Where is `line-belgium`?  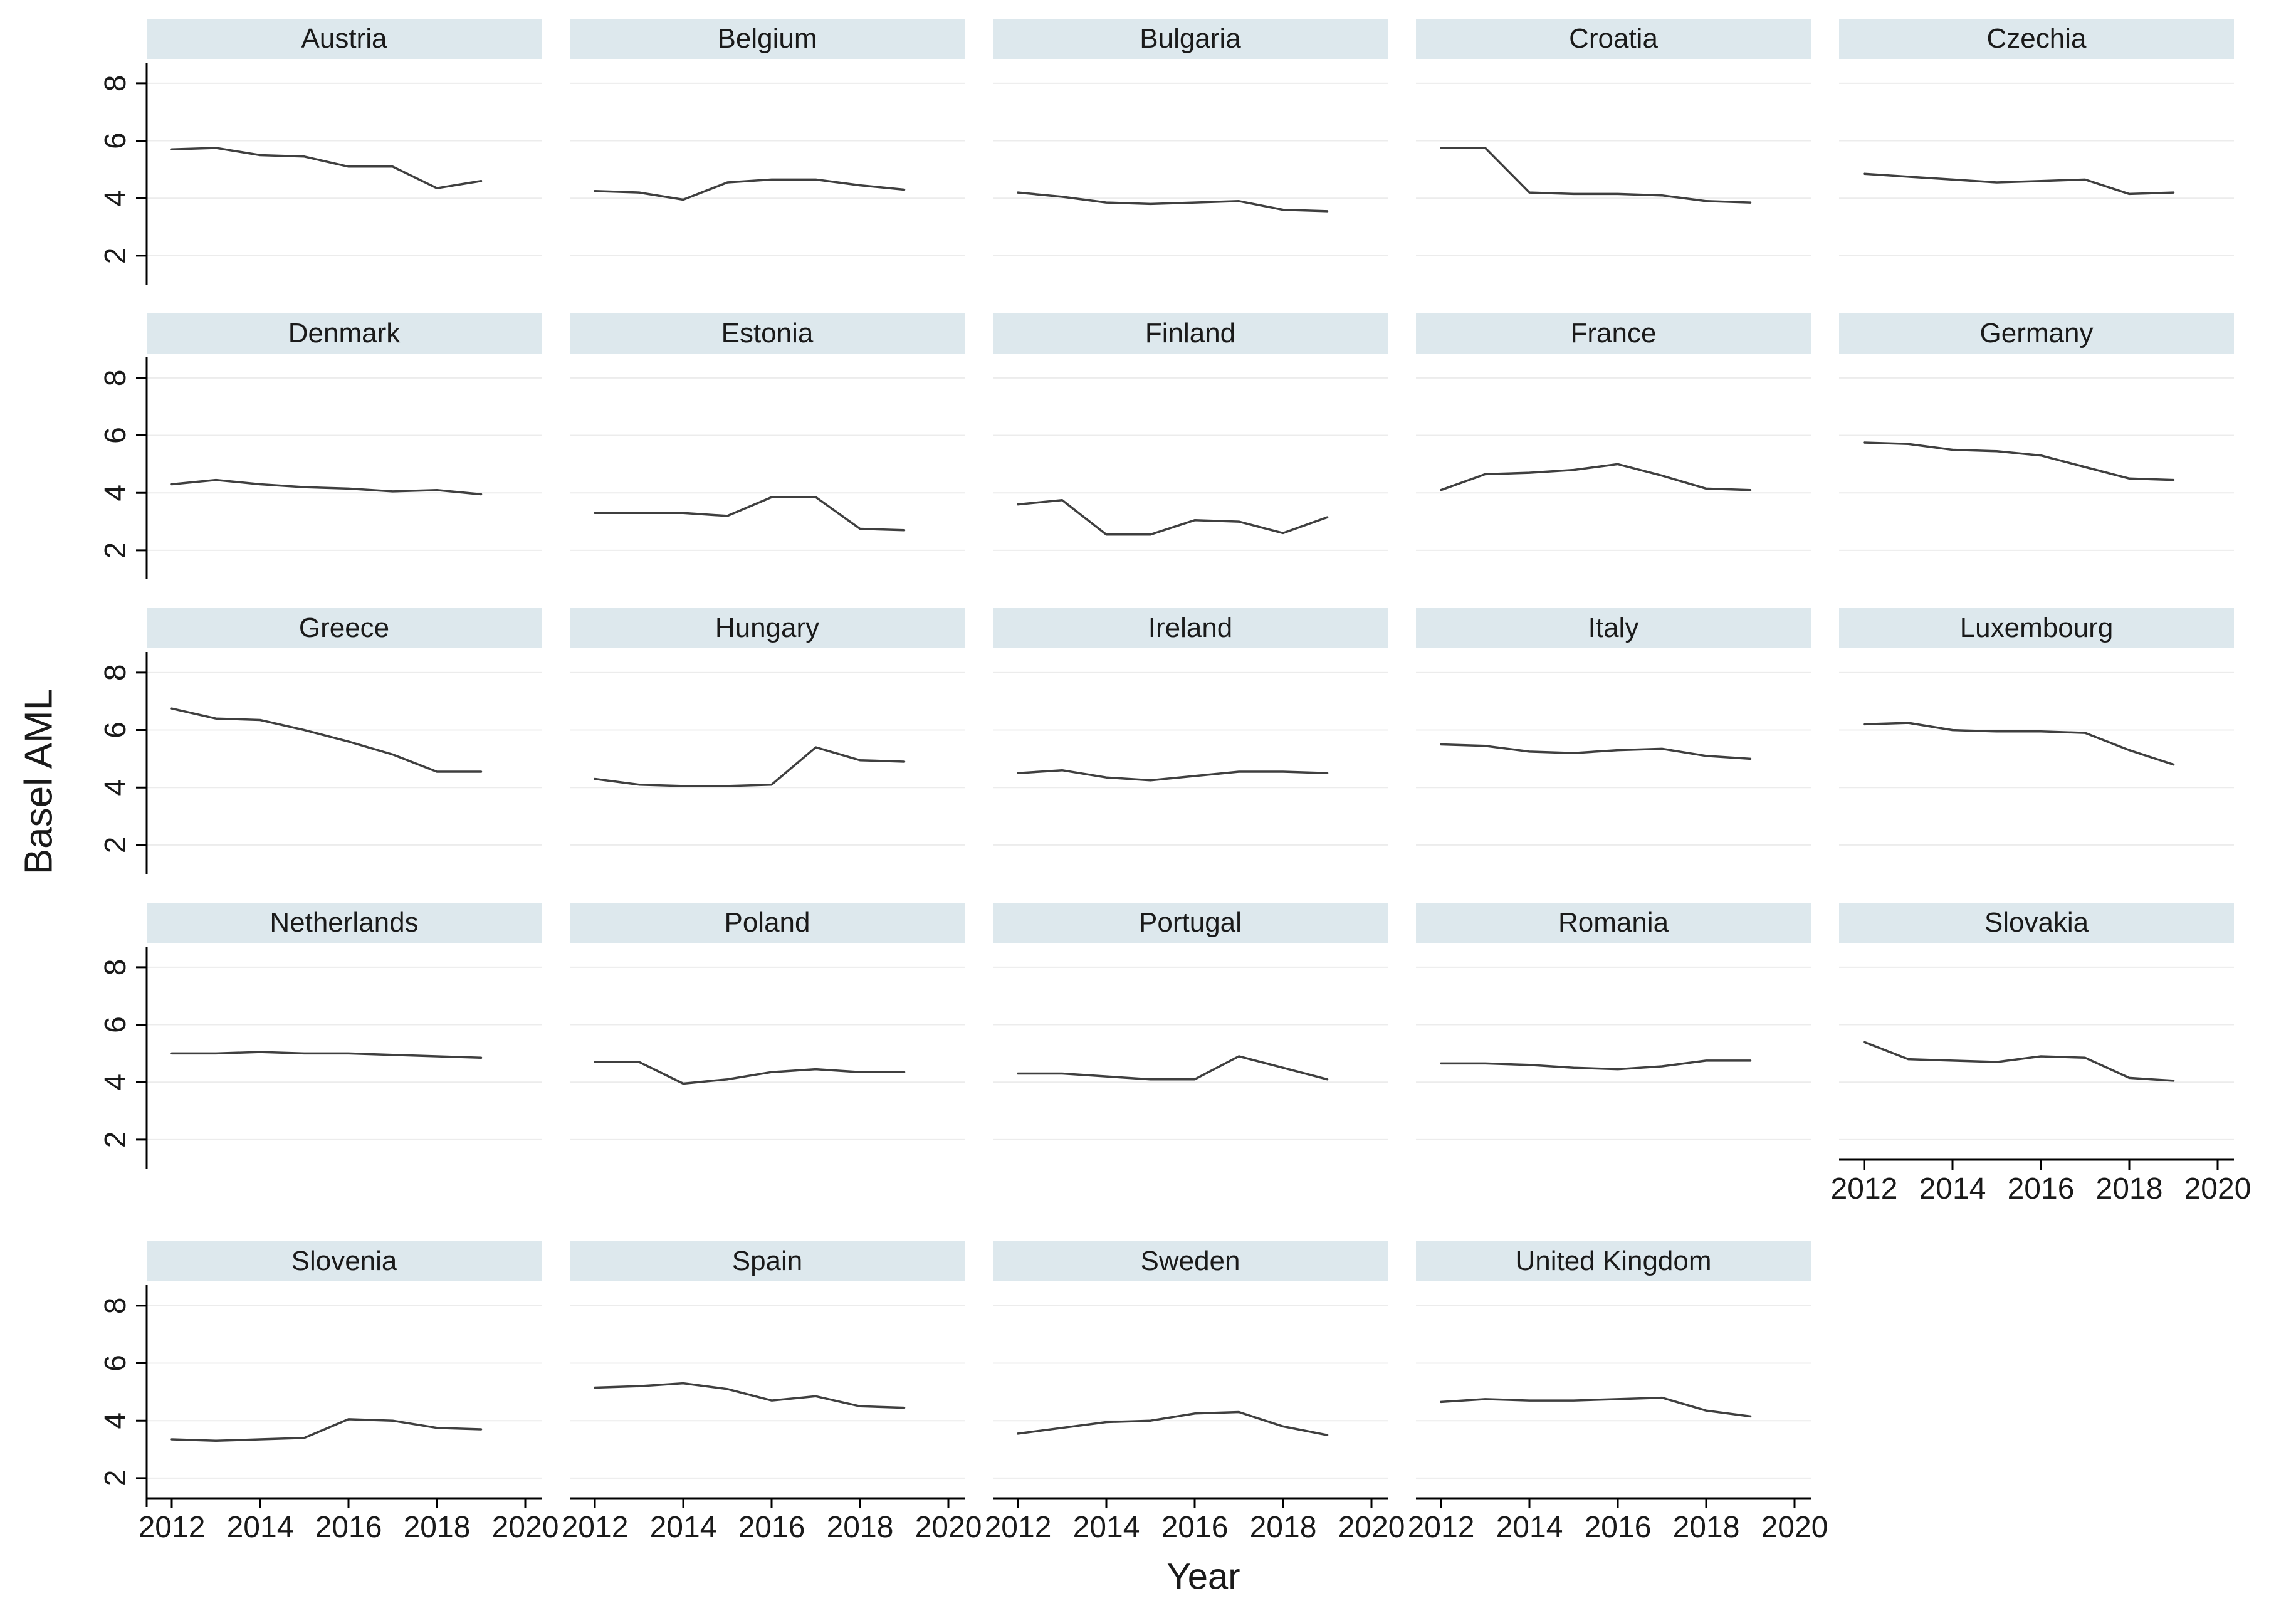
line-belgium is located at coordinates (750, 189).